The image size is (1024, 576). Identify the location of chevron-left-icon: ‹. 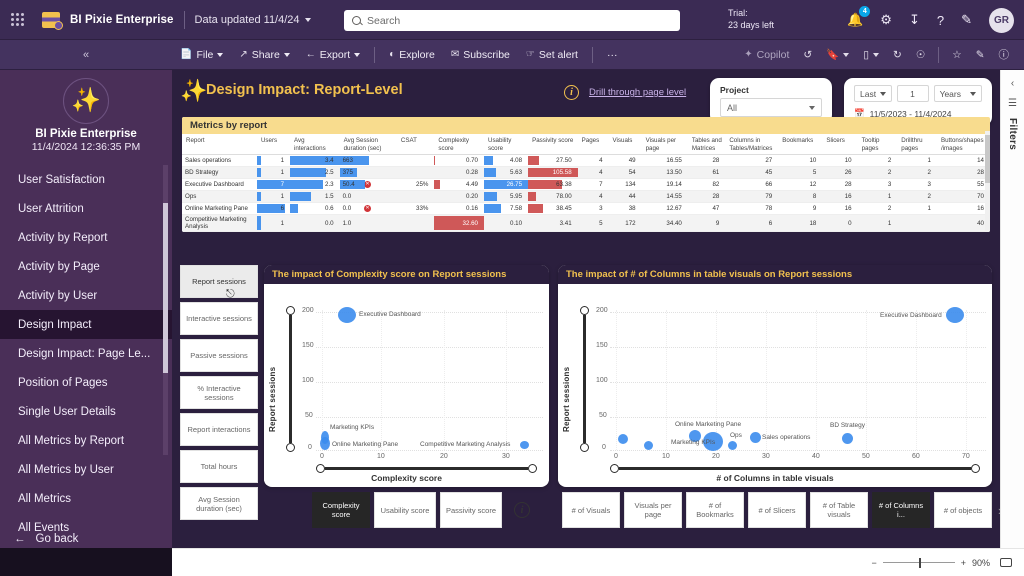
(1012, 83).